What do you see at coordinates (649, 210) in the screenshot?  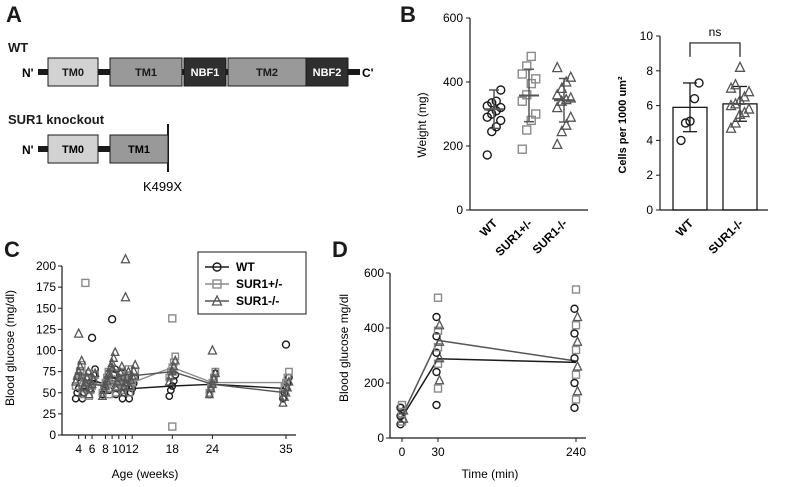 I see `cells-ytick-label: 0` at bounding box center [649, 210].